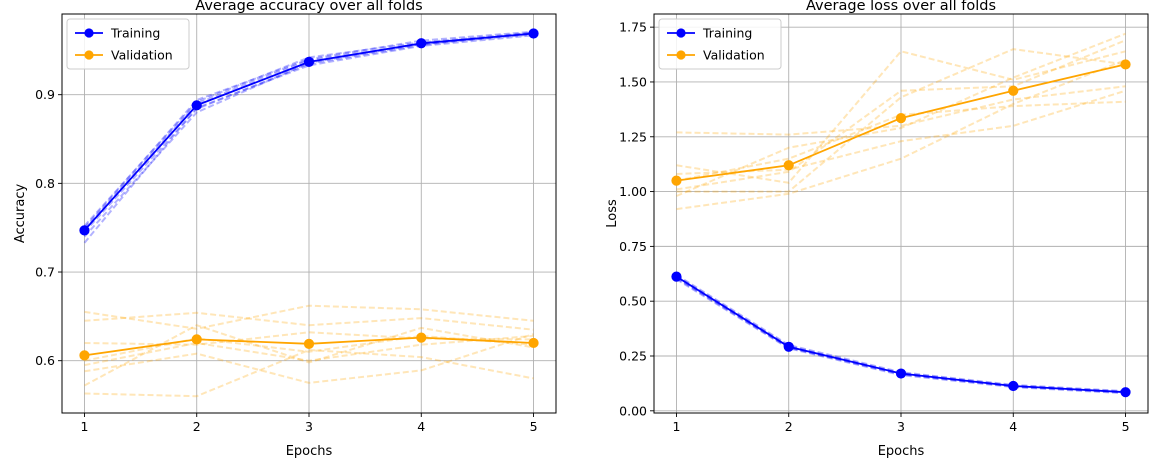 The height and width of the screenshot is (468, 1156). Describe the element at coordinates (901, 7) in the screenshot. I see `chart-title: Average loss over all folds` at that location.